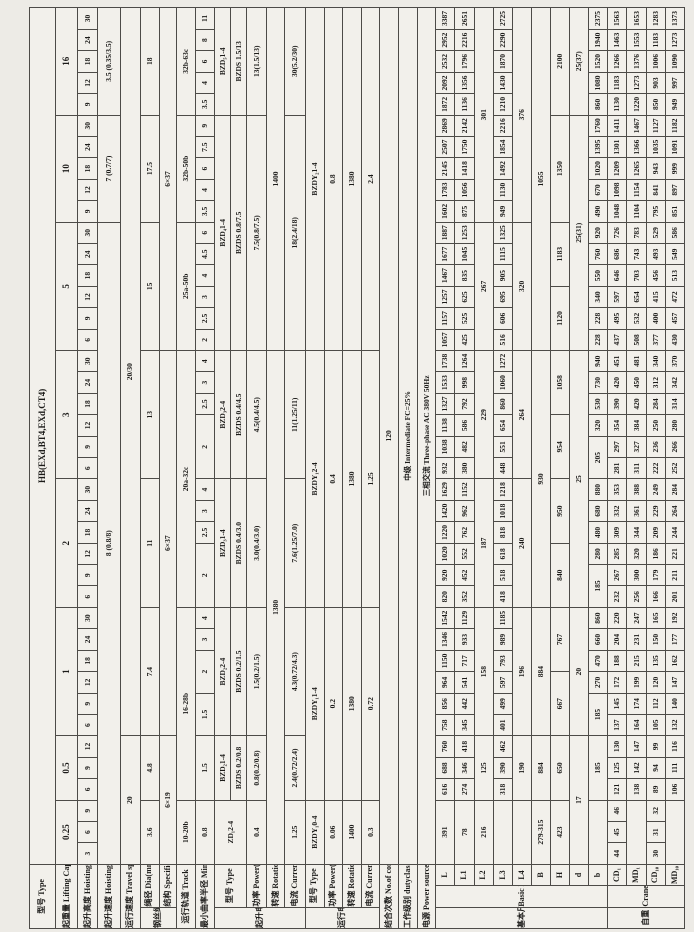  What do you see at coordinates (636, 233) in the screenshot?
I see `data-cell: 783` at bounding box center [636, 233].